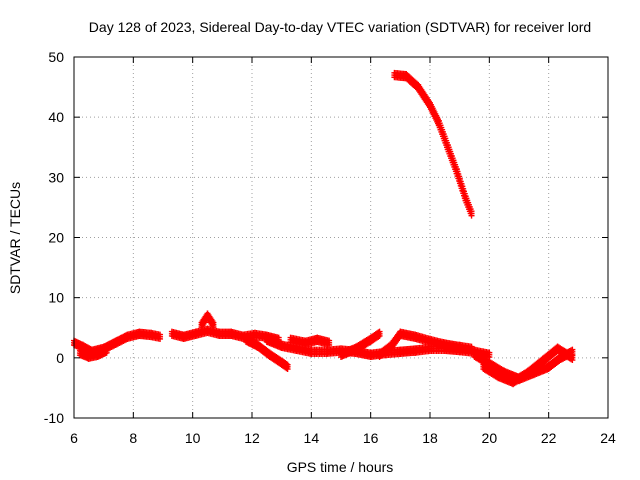 The height and width of the screenshot is (480, 640). I want to click on x-tick-label: 18, so click(430, 438).